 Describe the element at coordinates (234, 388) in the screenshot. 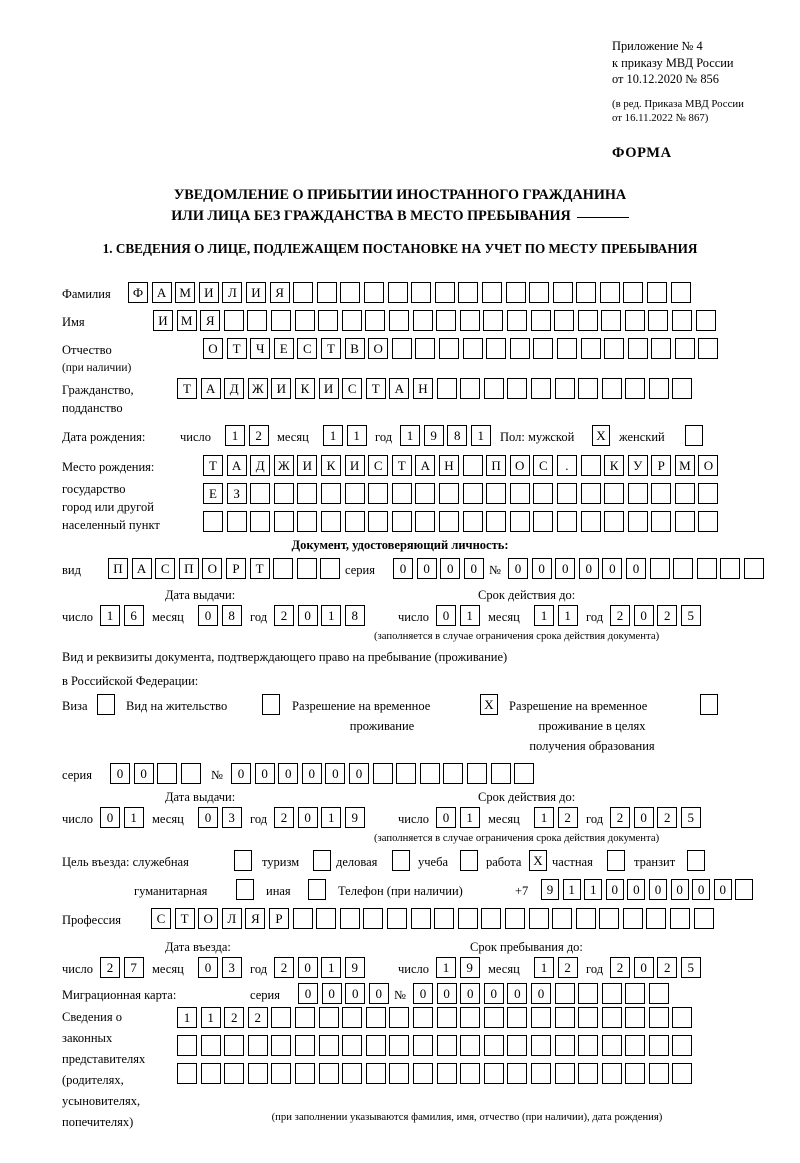

I see `char-cell: Д` at that location.